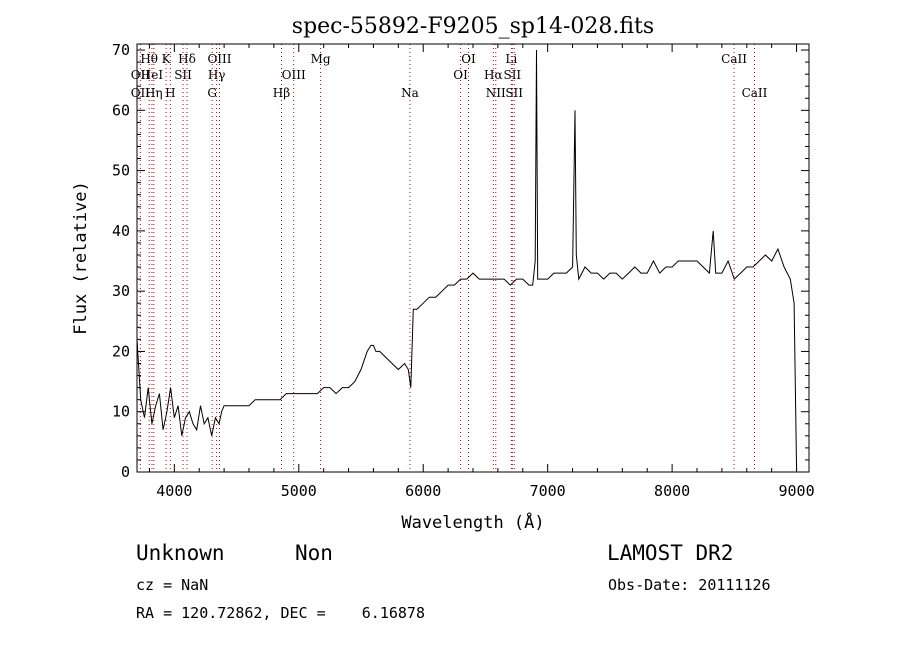  I want to click on spectral-subclass: Non, so click(314, 553).